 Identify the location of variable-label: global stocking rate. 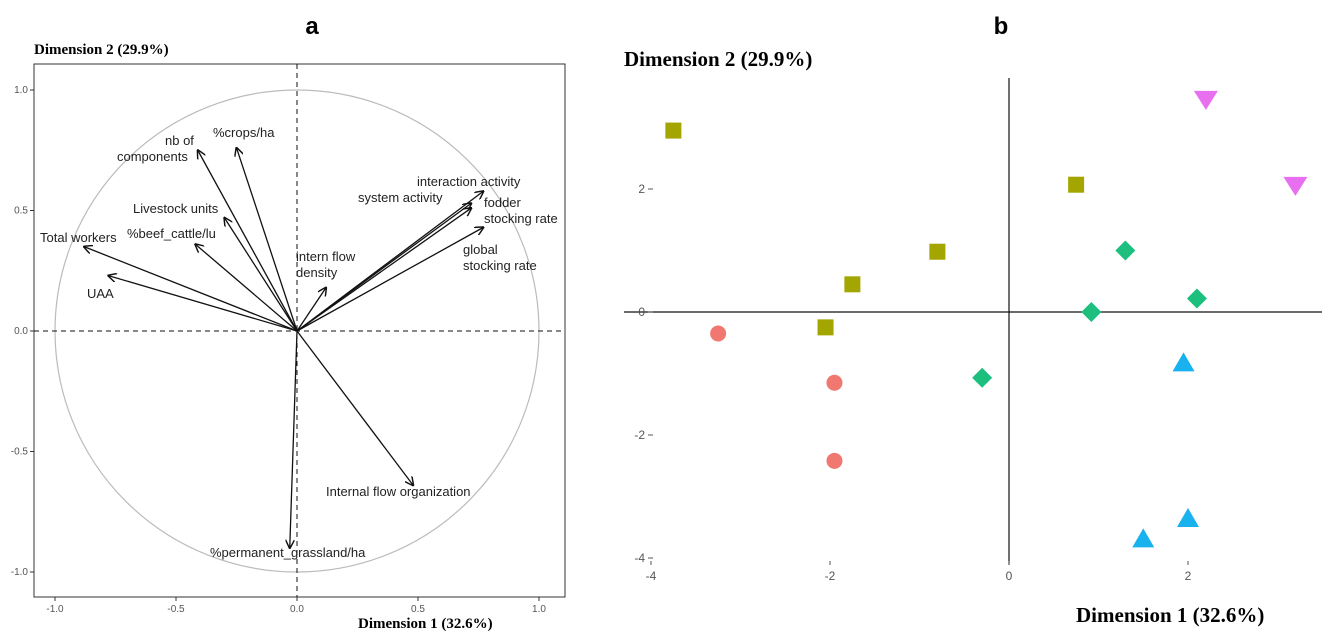
(500, 257).